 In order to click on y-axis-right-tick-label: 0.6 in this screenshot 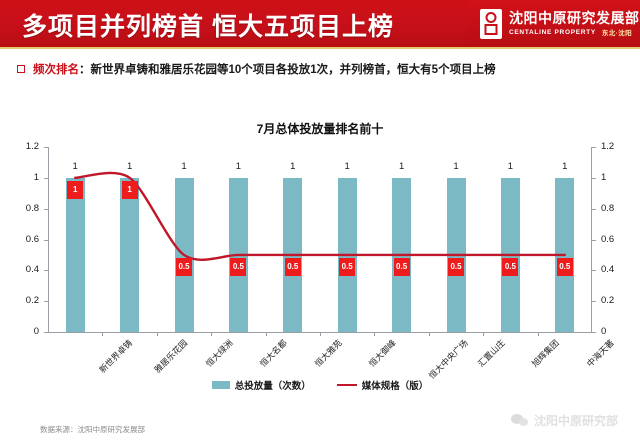, I will do `click(608, 239)`.